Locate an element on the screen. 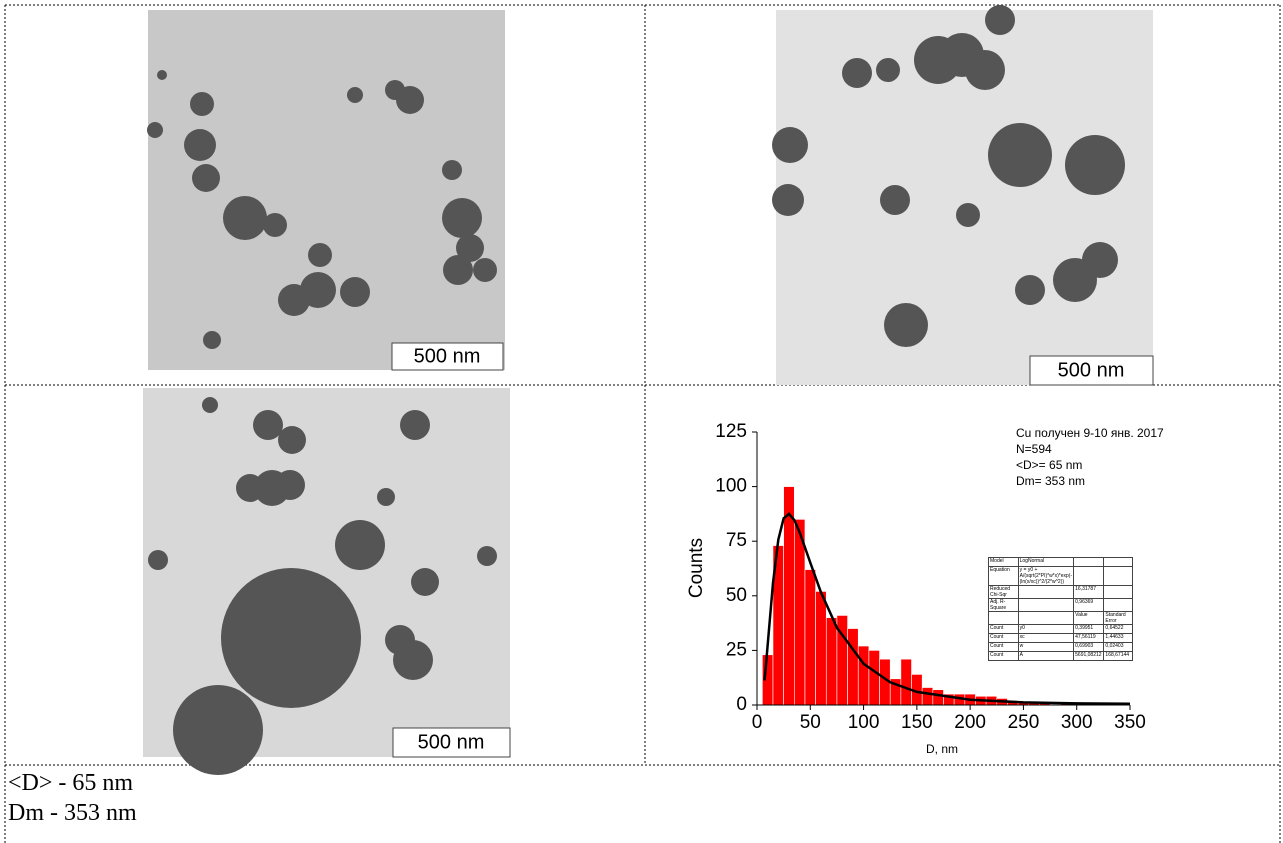 This screenshot has height=843, width=1283. fit-row: Model LogNormal is located at coordinates (1060, 562).